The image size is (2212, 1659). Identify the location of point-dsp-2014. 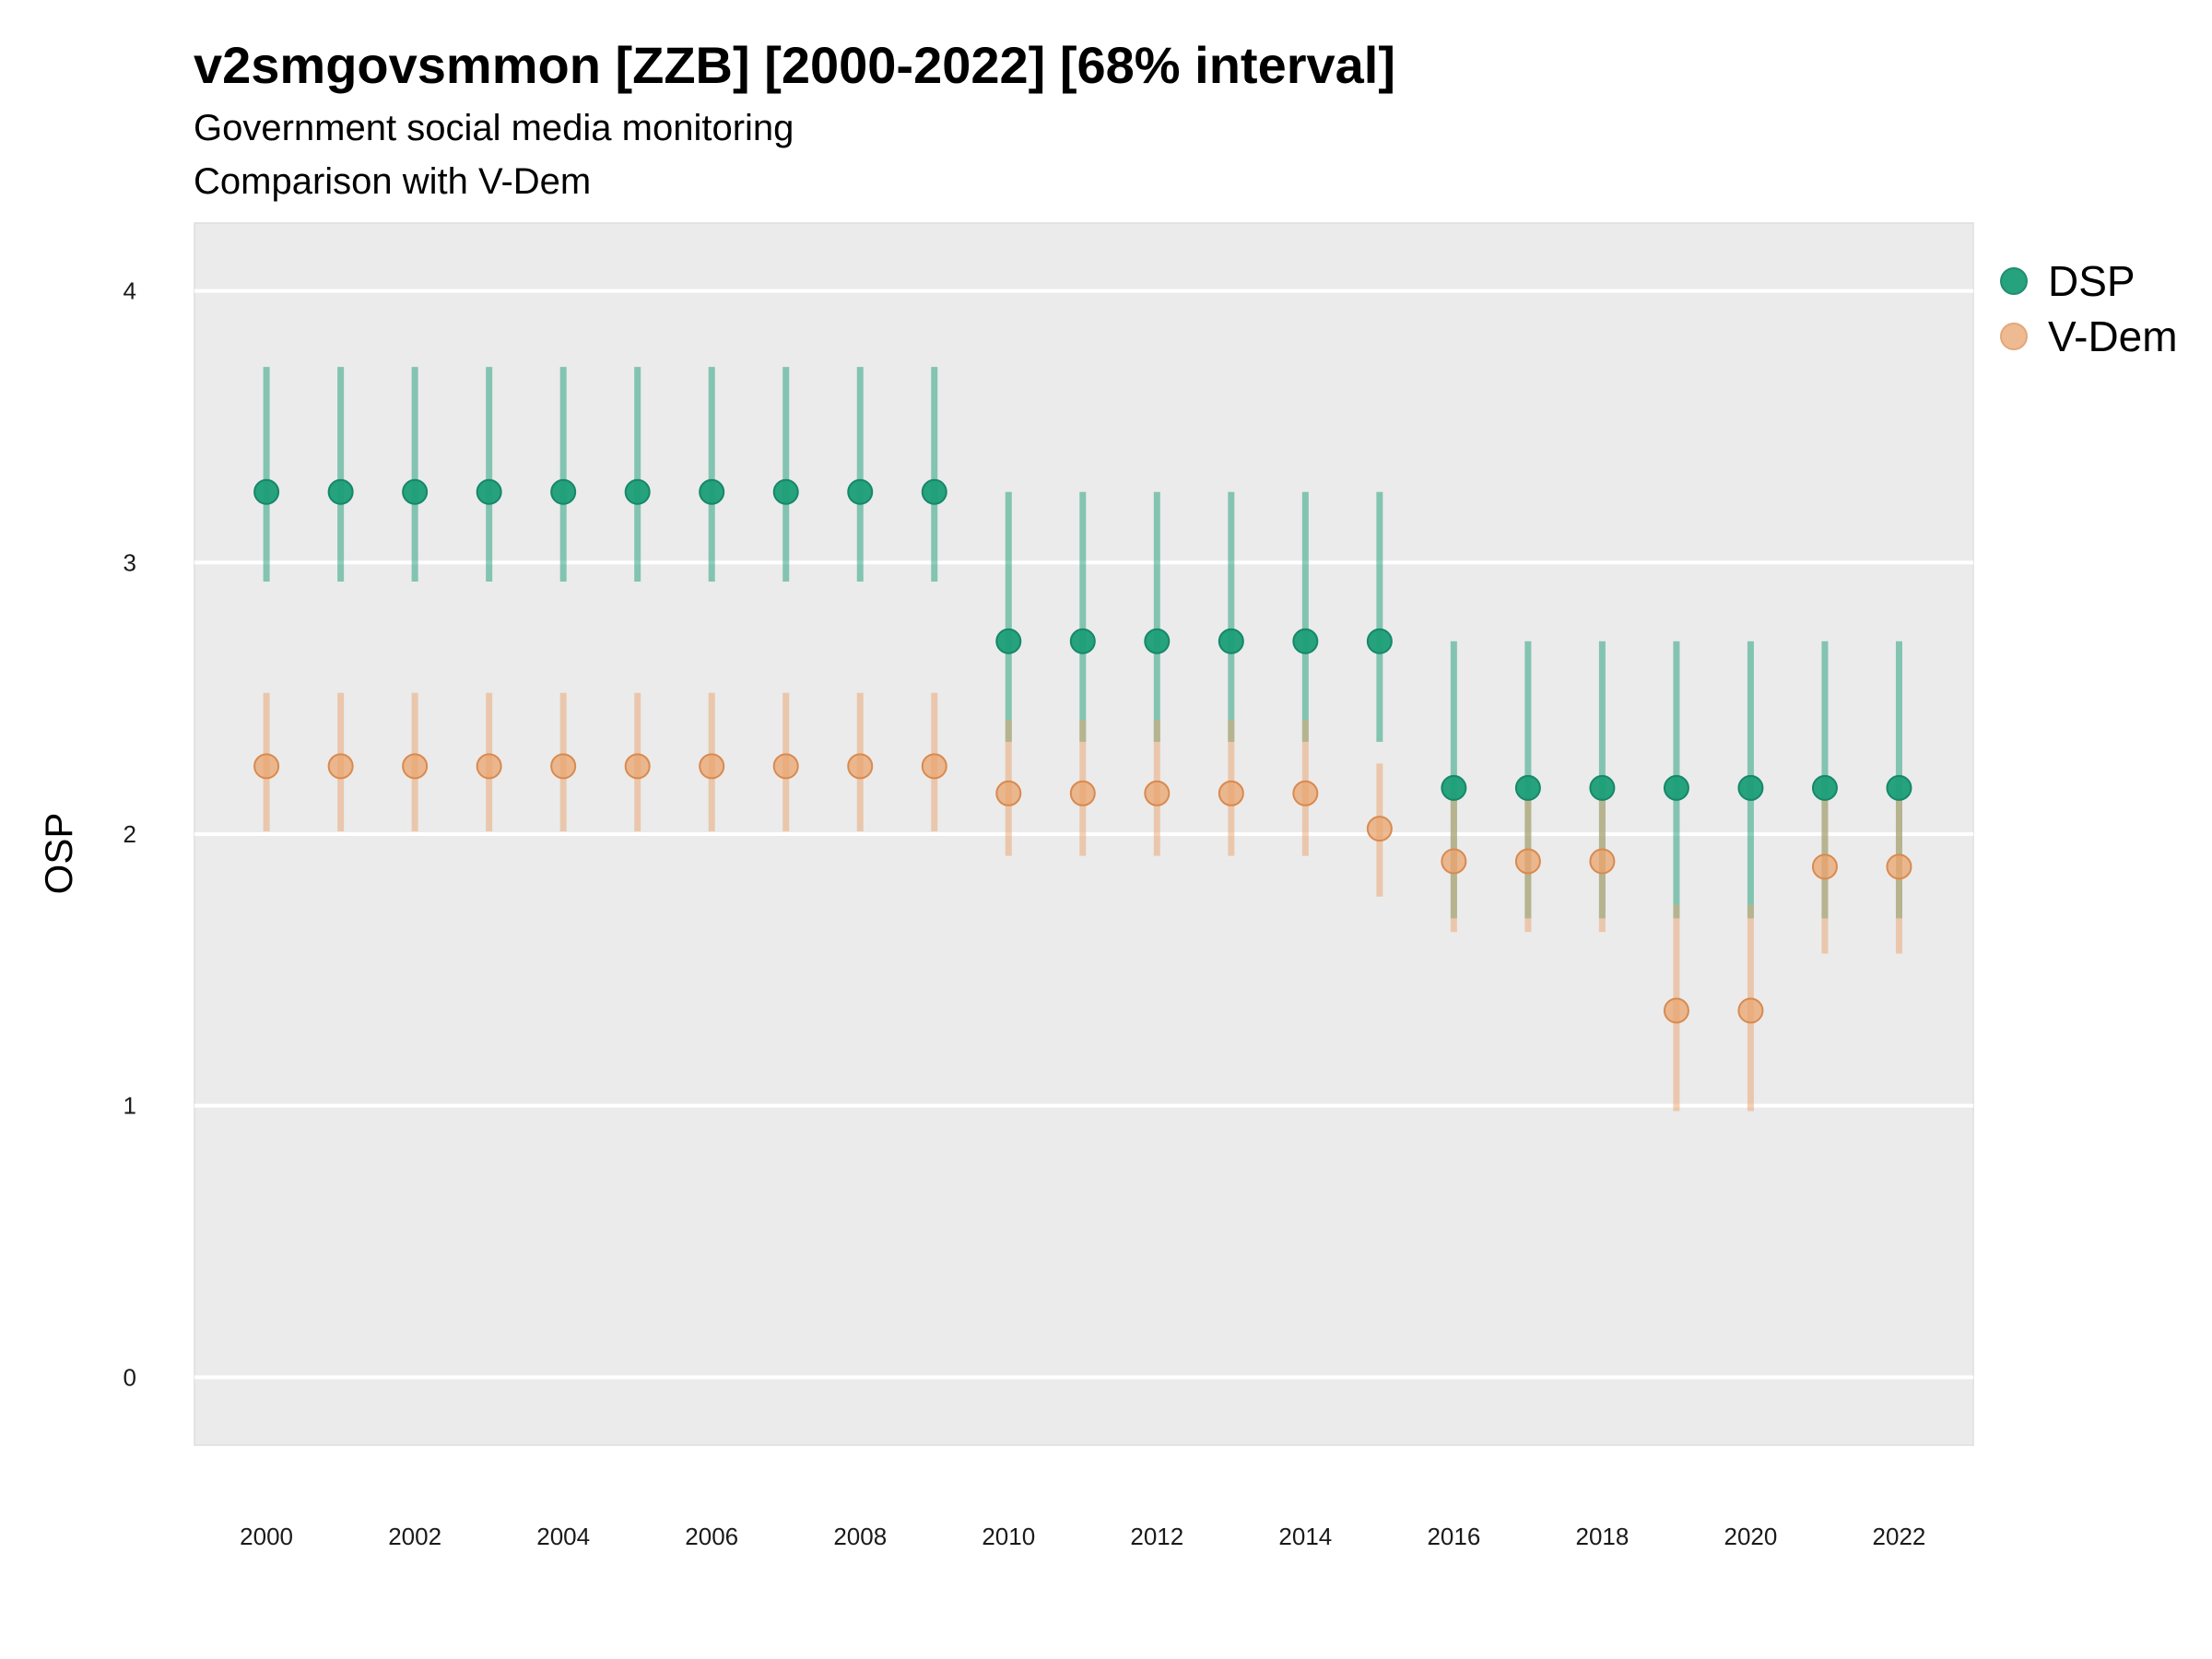
(1305, 641).